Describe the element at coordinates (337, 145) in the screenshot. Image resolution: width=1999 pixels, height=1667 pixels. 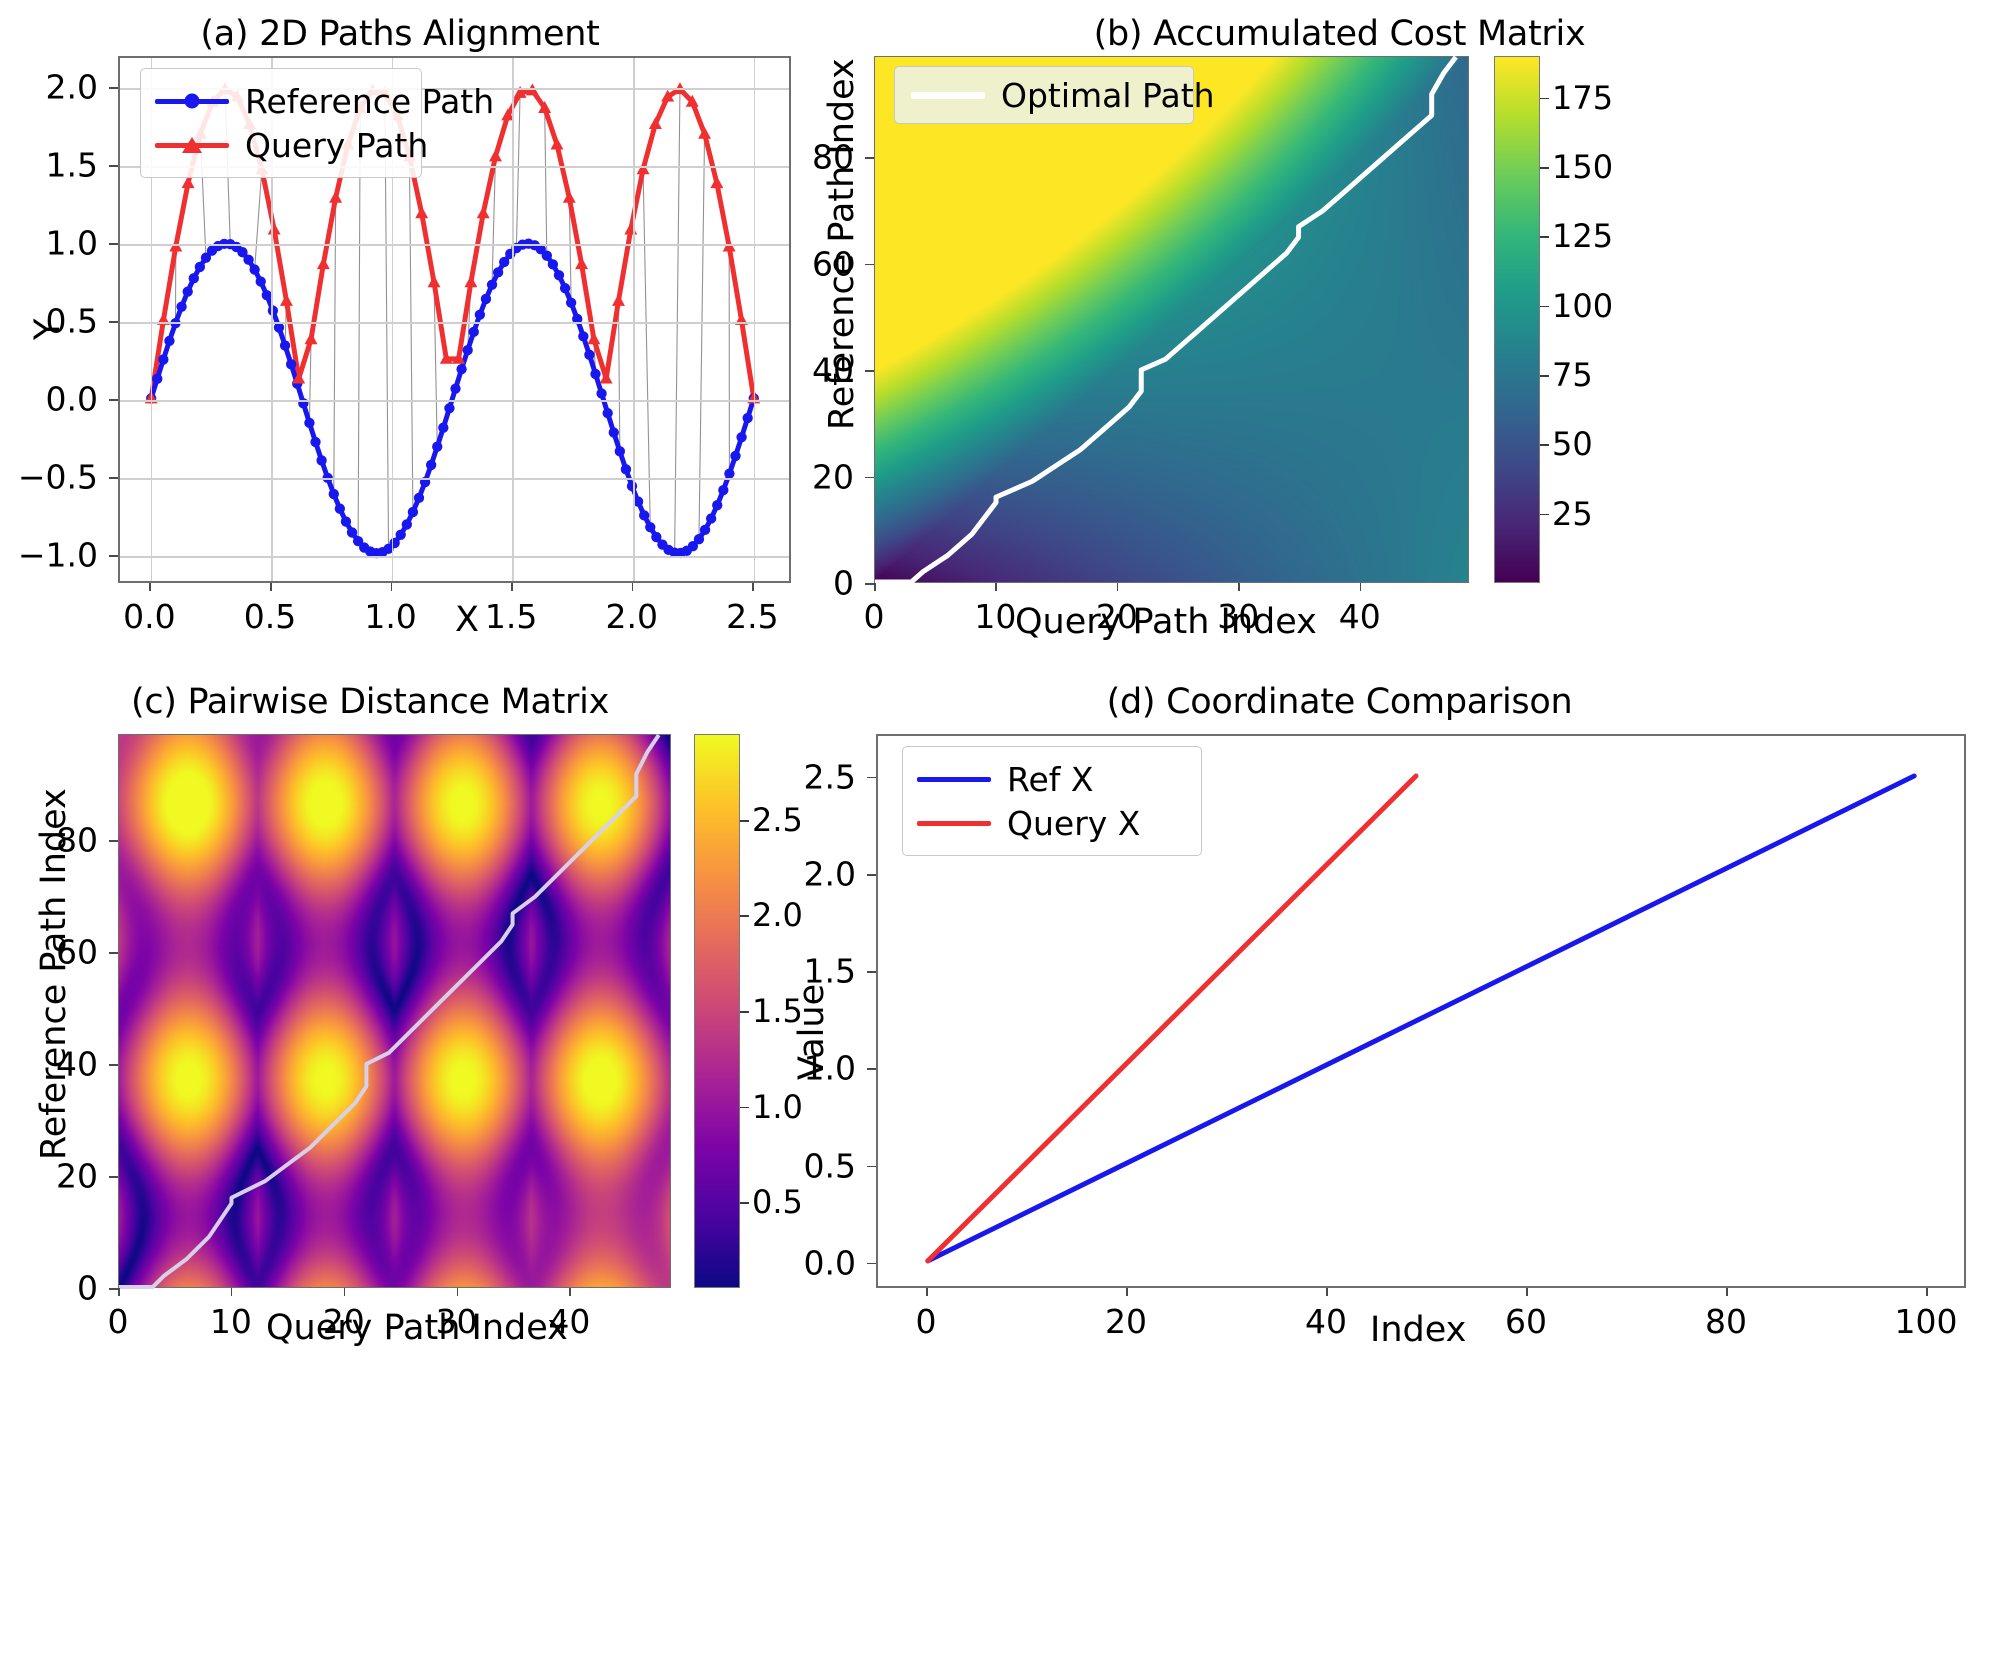
I see `legend-label-query-path: Query Path` at that location.